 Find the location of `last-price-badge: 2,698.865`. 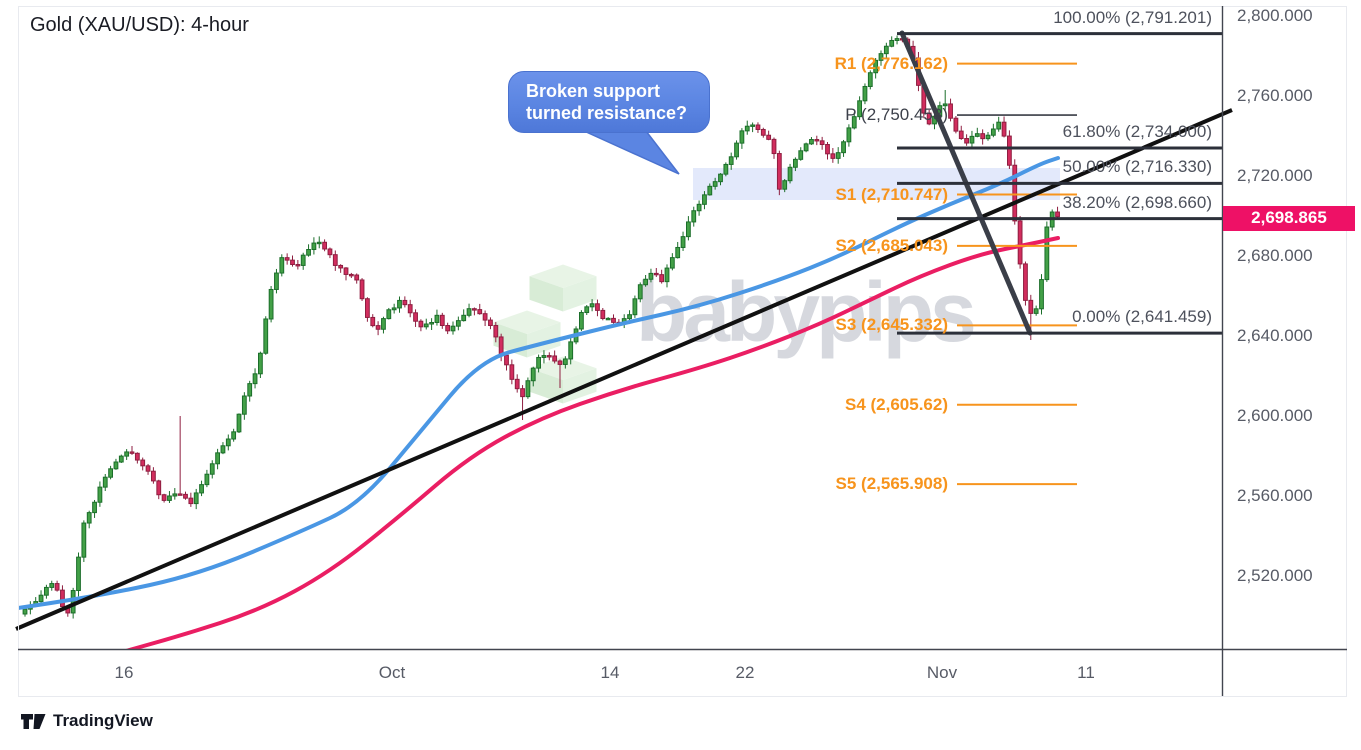

last-price-badge: 2,698.865 is located at coordinates (1289, 218).